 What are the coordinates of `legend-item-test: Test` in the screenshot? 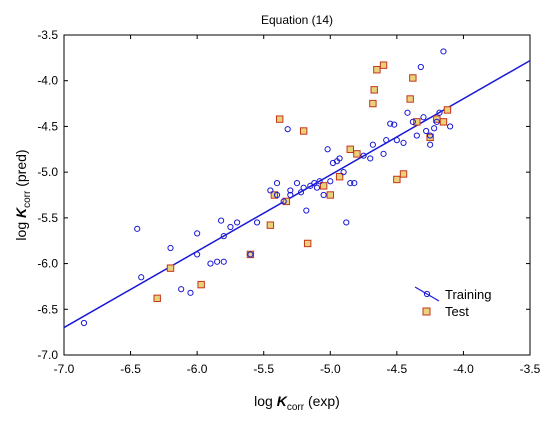 It's located at (445, 311).